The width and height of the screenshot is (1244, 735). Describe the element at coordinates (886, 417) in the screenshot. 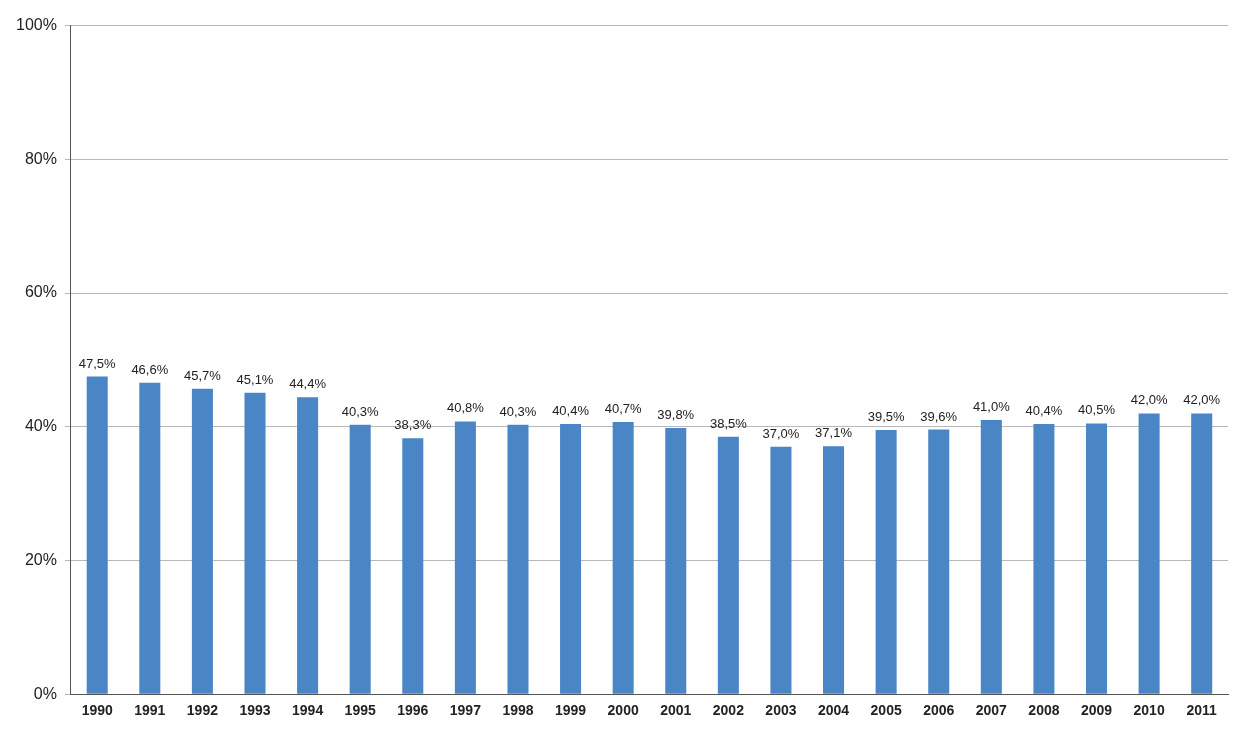

I see `data-label: 39,5%` at that location.